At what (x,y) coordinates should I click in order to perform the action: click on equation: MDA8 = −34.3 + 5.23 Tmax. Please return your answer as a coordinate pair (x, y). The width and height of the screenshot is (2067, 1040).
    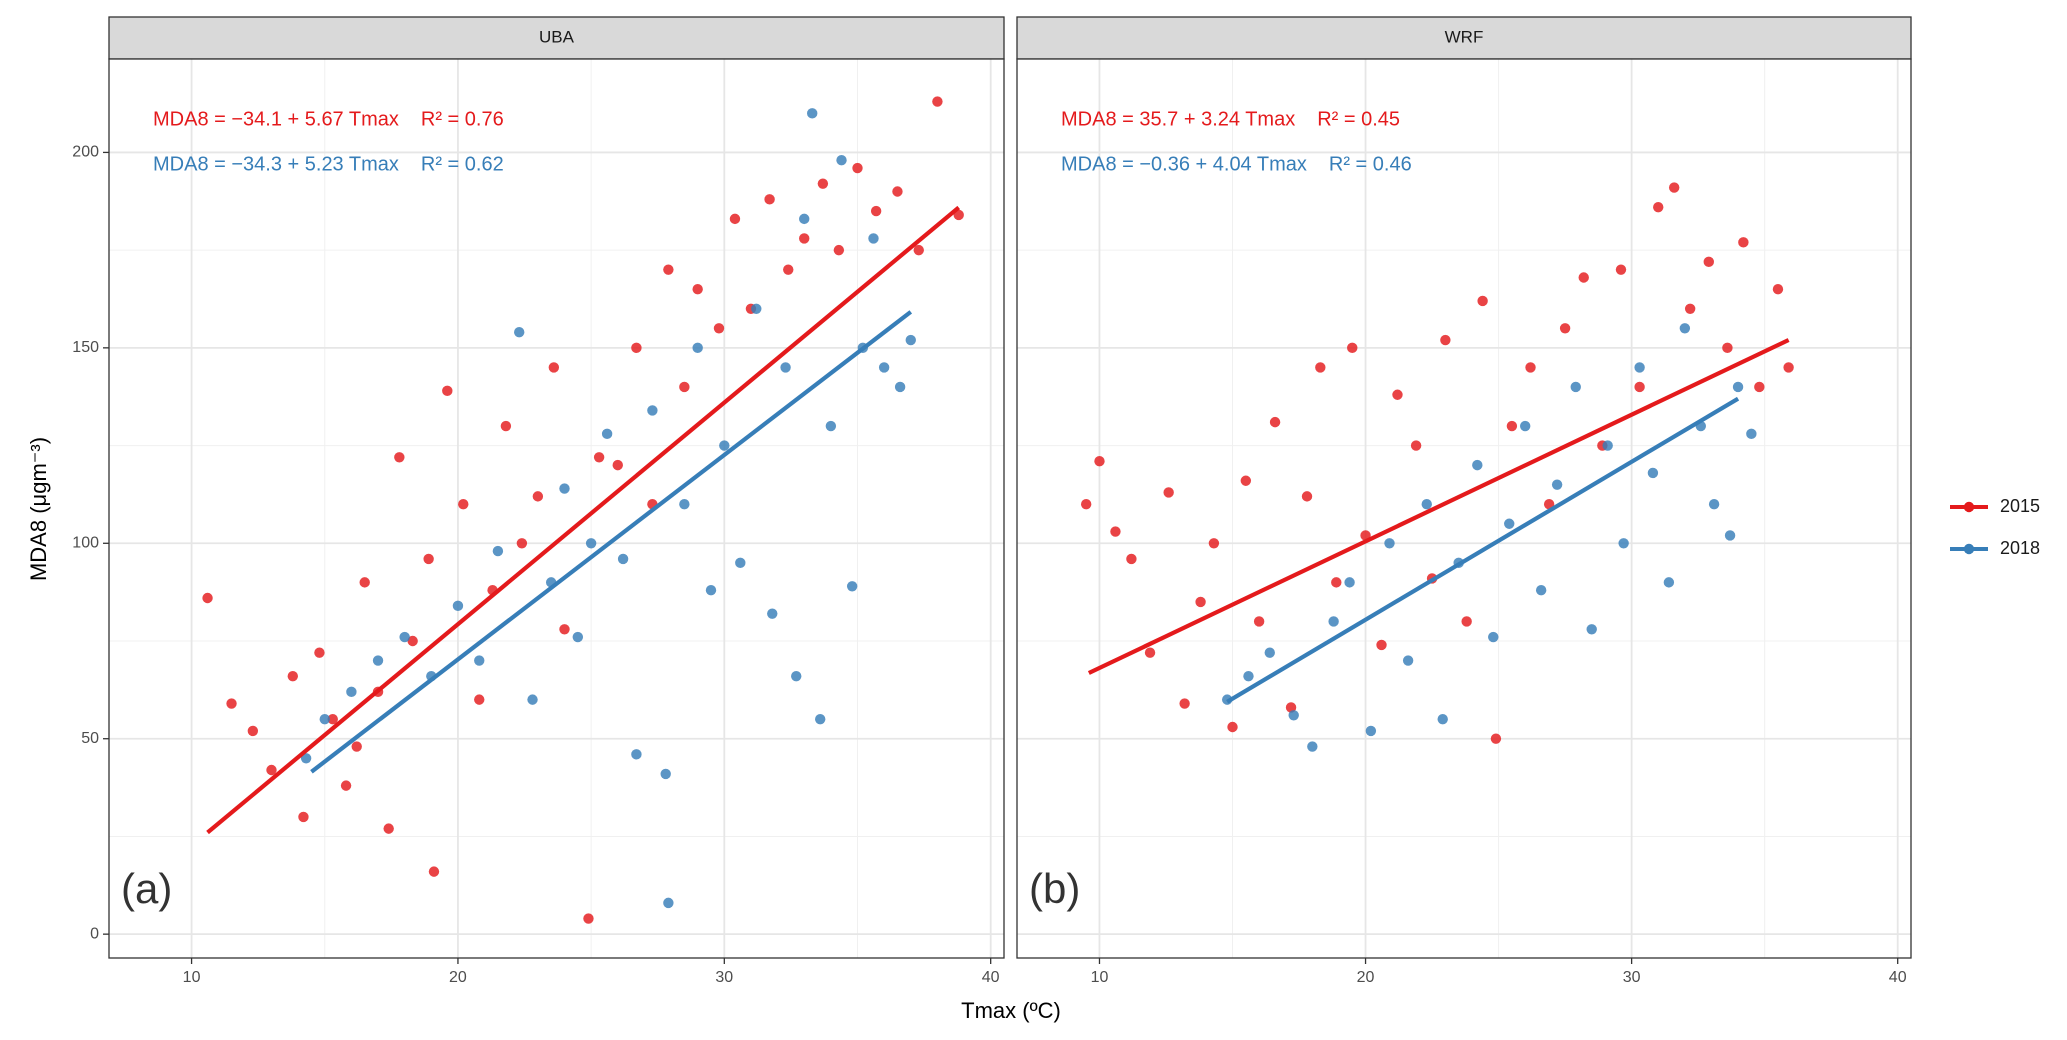
    Looking at the image, I should click on (276, 164).